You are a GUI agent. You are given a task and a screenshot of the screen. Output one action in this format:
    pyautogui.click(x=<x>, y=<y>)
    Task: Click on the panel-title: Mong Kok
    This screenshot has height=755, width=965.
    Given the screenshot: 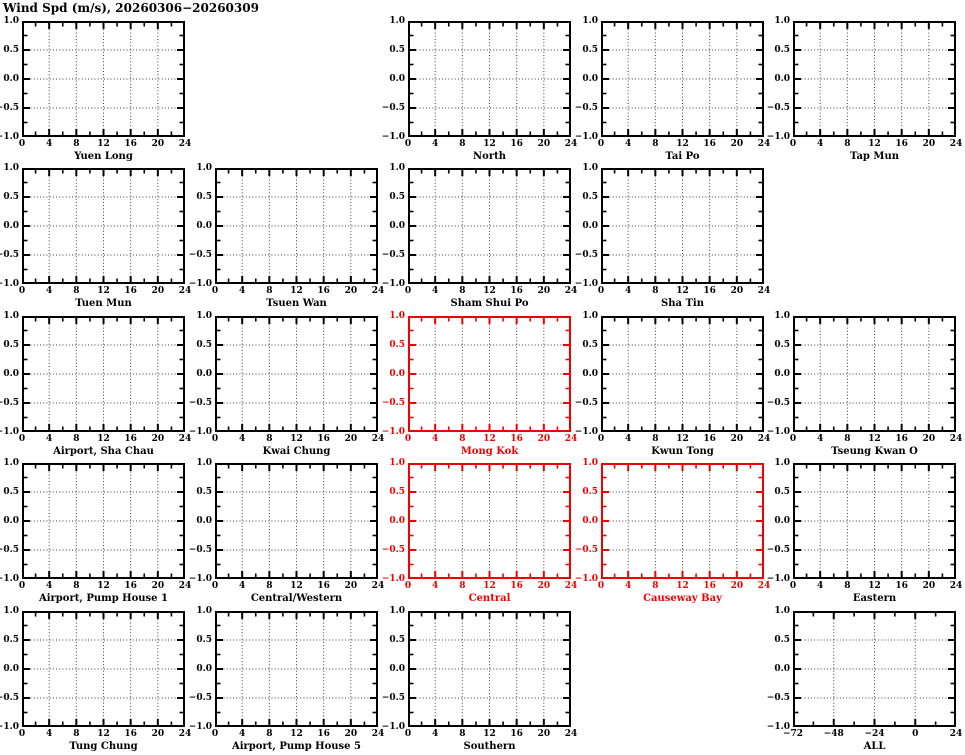 What is the action you would take?
    pyautogui.click(x=489, y=451)
    